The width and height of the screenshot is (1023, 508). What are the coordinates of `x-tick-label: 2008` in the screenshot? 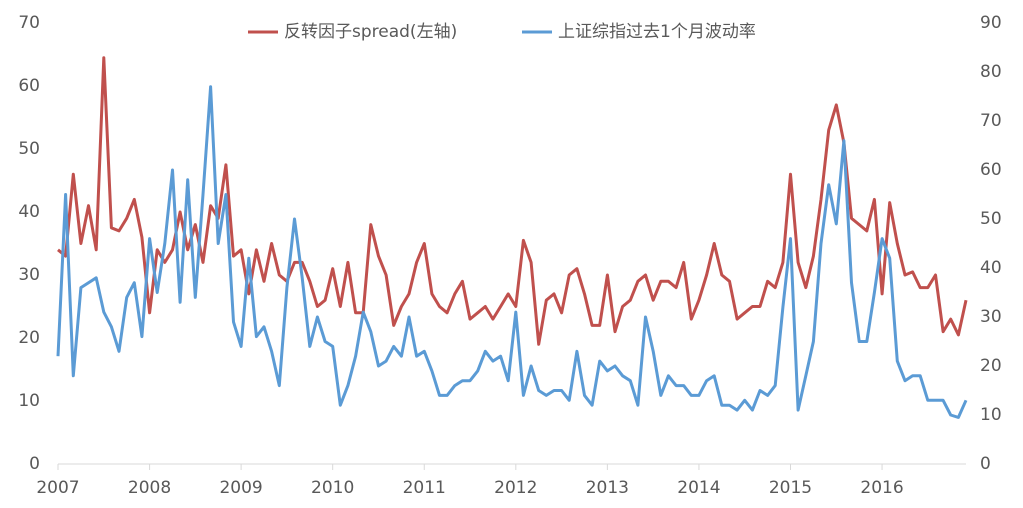 It's located at (149, 488).